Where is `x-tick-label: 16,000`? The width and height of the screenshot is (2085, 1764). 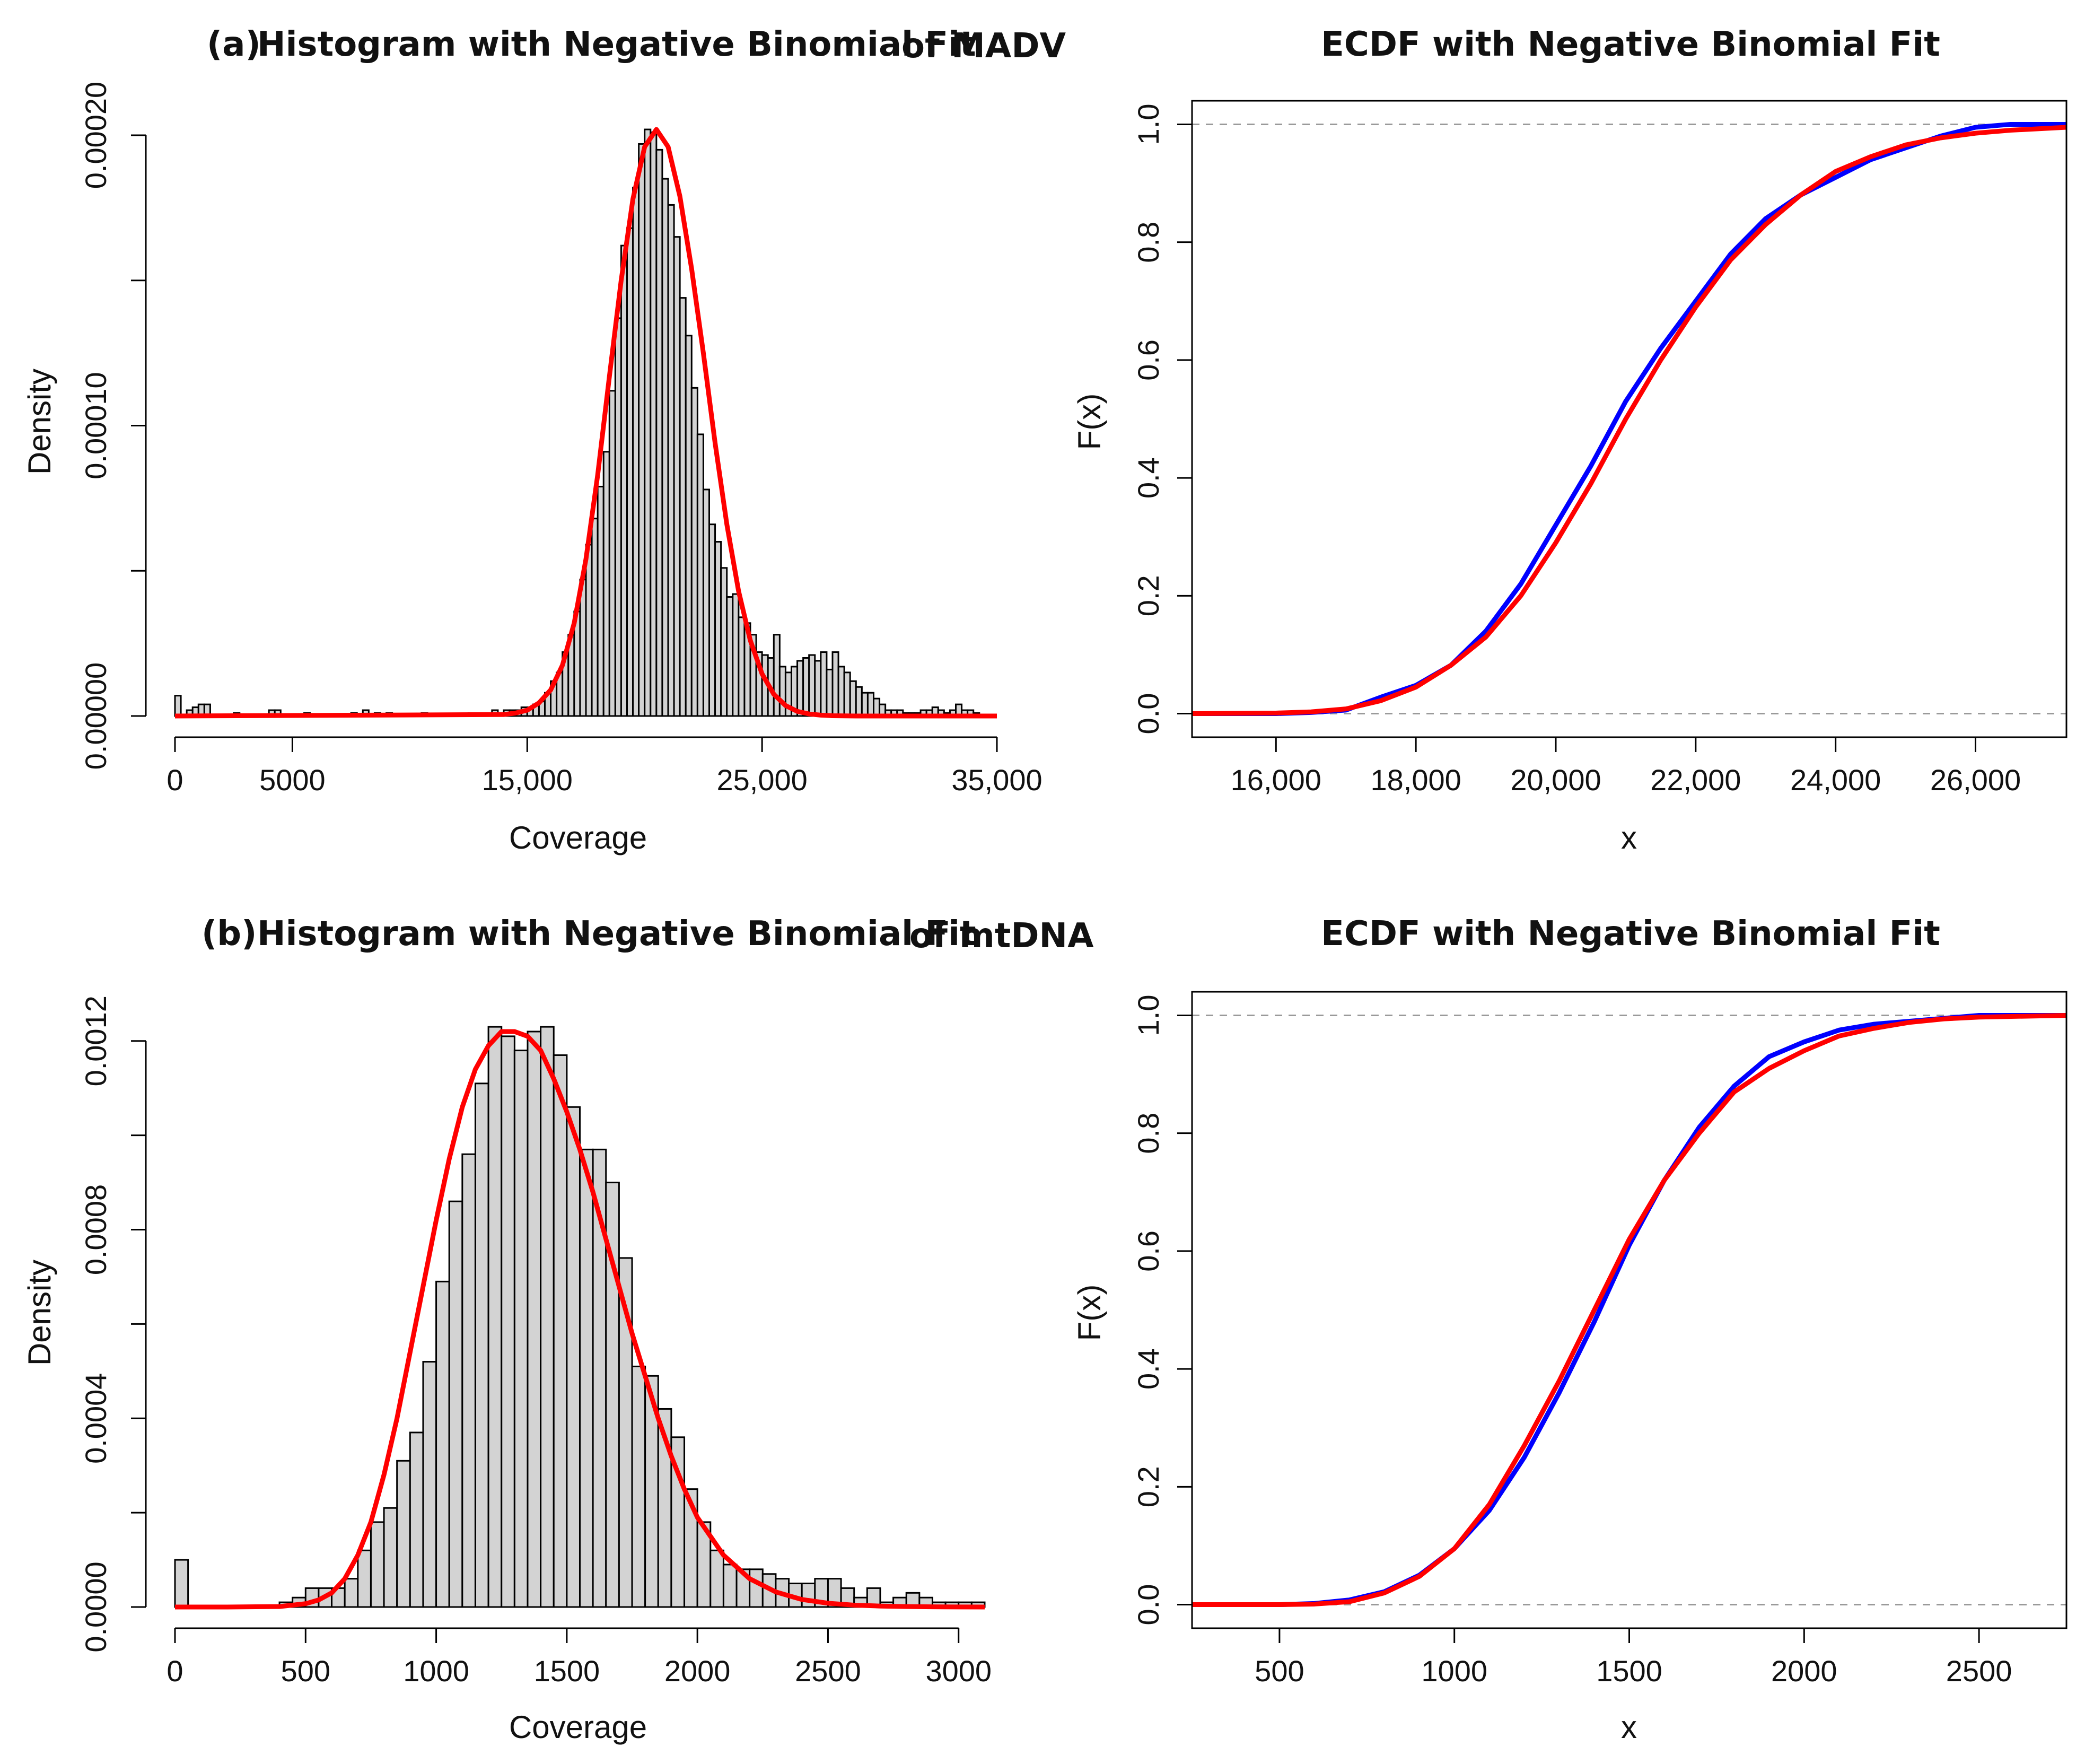
x-tick-label: 16,000 is located at coordinates (1276, 780).